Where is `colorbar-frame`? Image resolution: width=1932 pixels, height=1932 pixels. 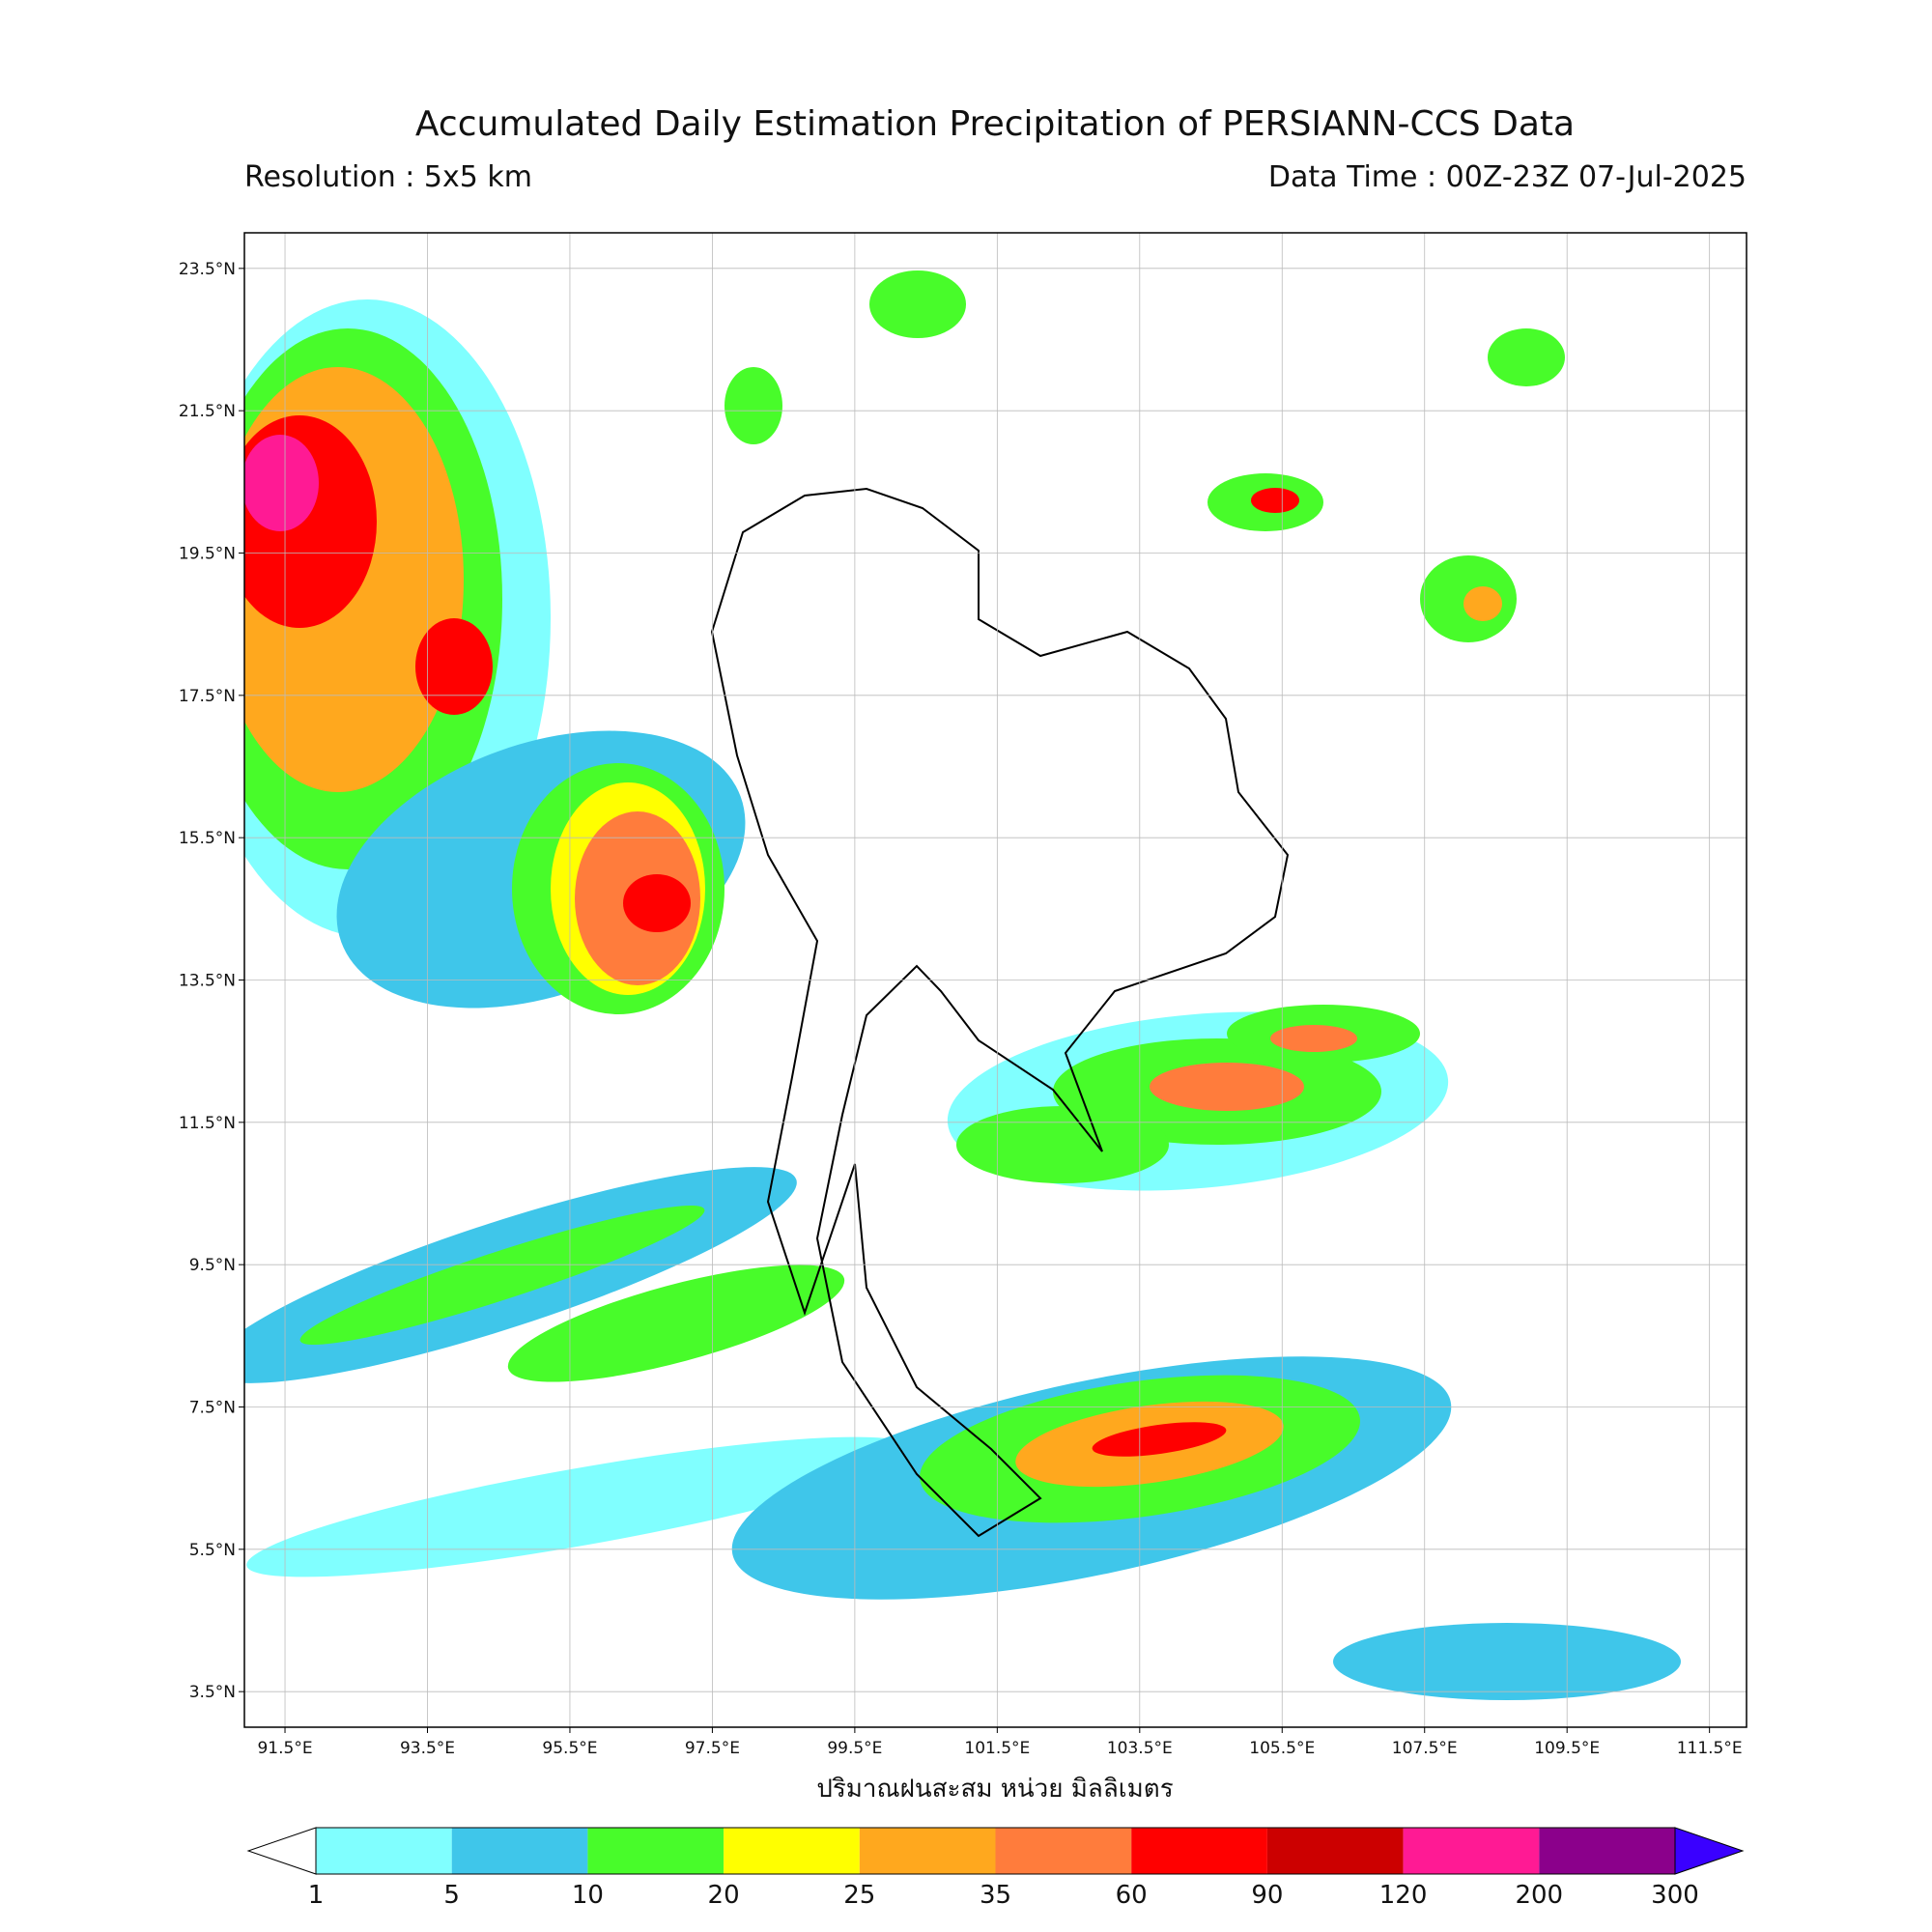
colorbar-frame is located at coordinates (995, 1851).